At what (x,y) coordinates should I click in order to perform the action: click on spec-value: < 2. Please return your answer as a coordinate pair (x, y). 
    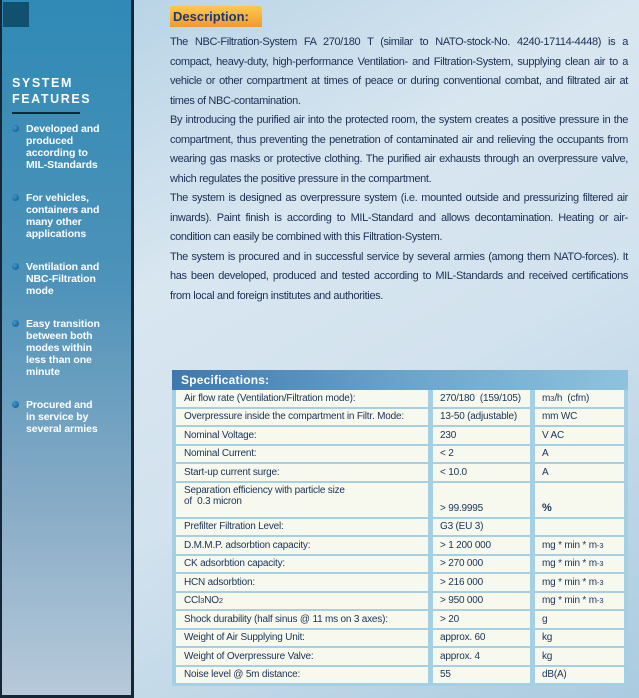
    Looking at the image, I should click on (481, 453).